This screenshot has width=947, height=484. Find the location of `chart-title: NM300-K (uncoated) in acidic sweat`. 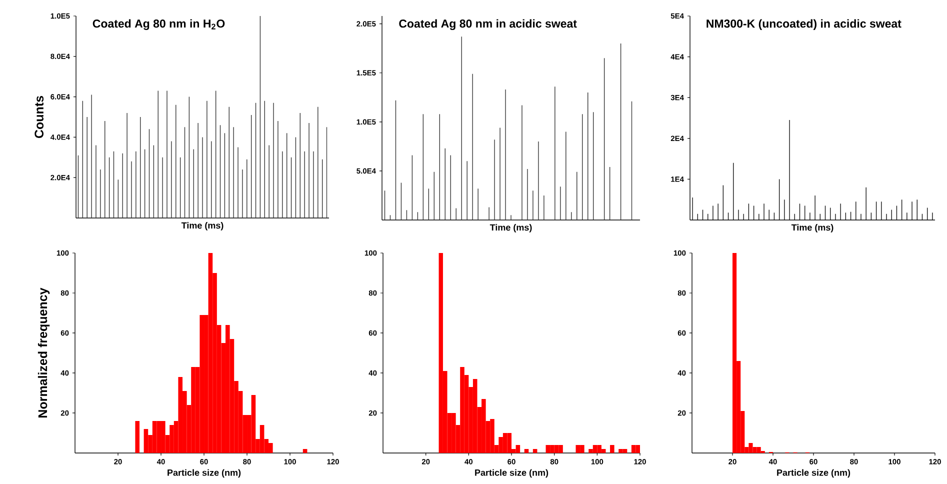

chart-title: NM300-K (uncoated) in acidic sweat is located at coordinates (804, 24).